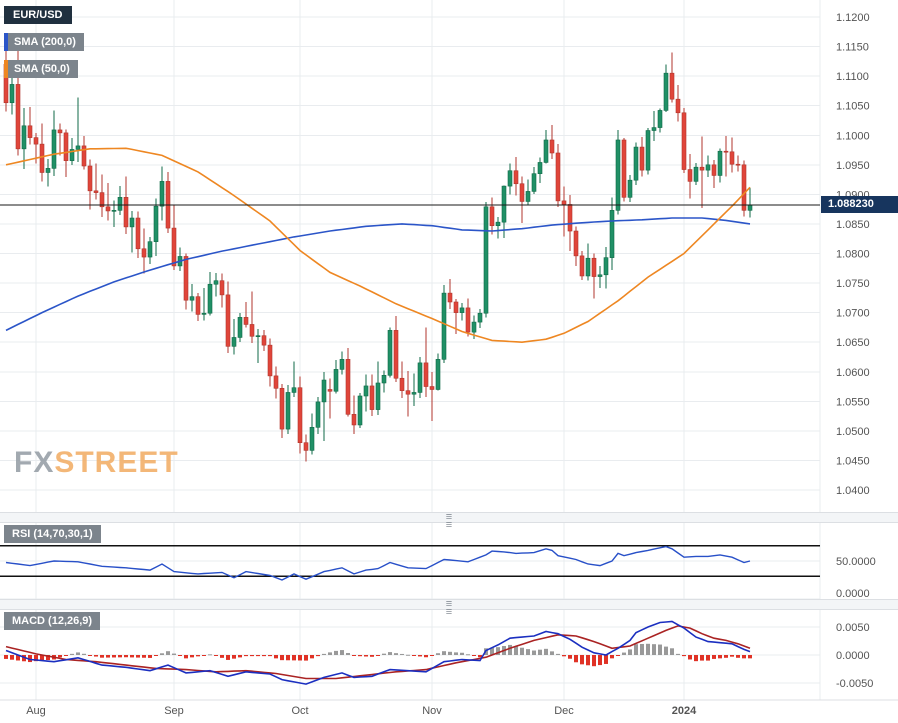 The height and width of the screenshot is (723, 898). Describe the element at coordinates (564, 711) in the screenshot. I see `svg-text: Dec` at that location.